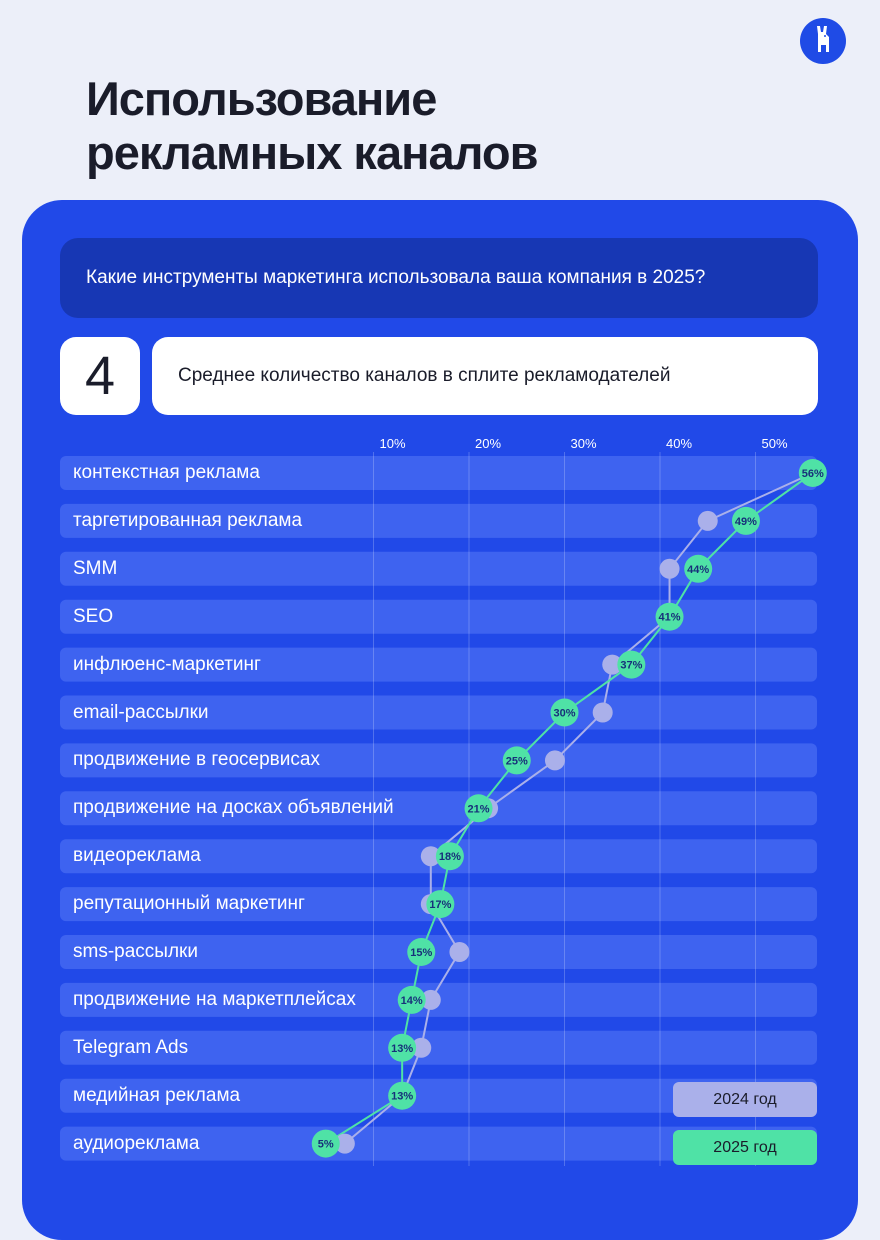 Image resolution: width=880 pixels, height=1240 pixels. I want to click on series-2025-data-label: 14%, so click(412, 1001).